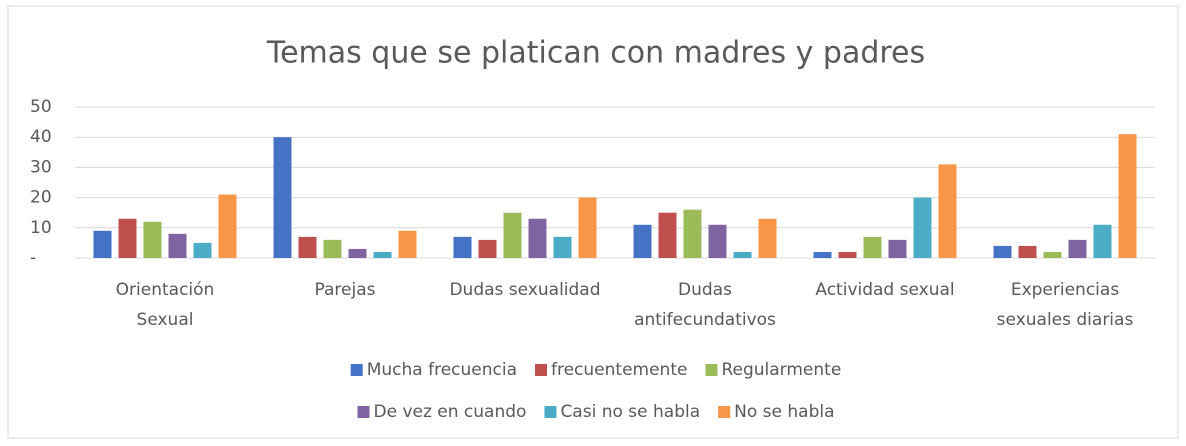  I want to click on x-tick-label: Actividad sexual, so click(884, 290).